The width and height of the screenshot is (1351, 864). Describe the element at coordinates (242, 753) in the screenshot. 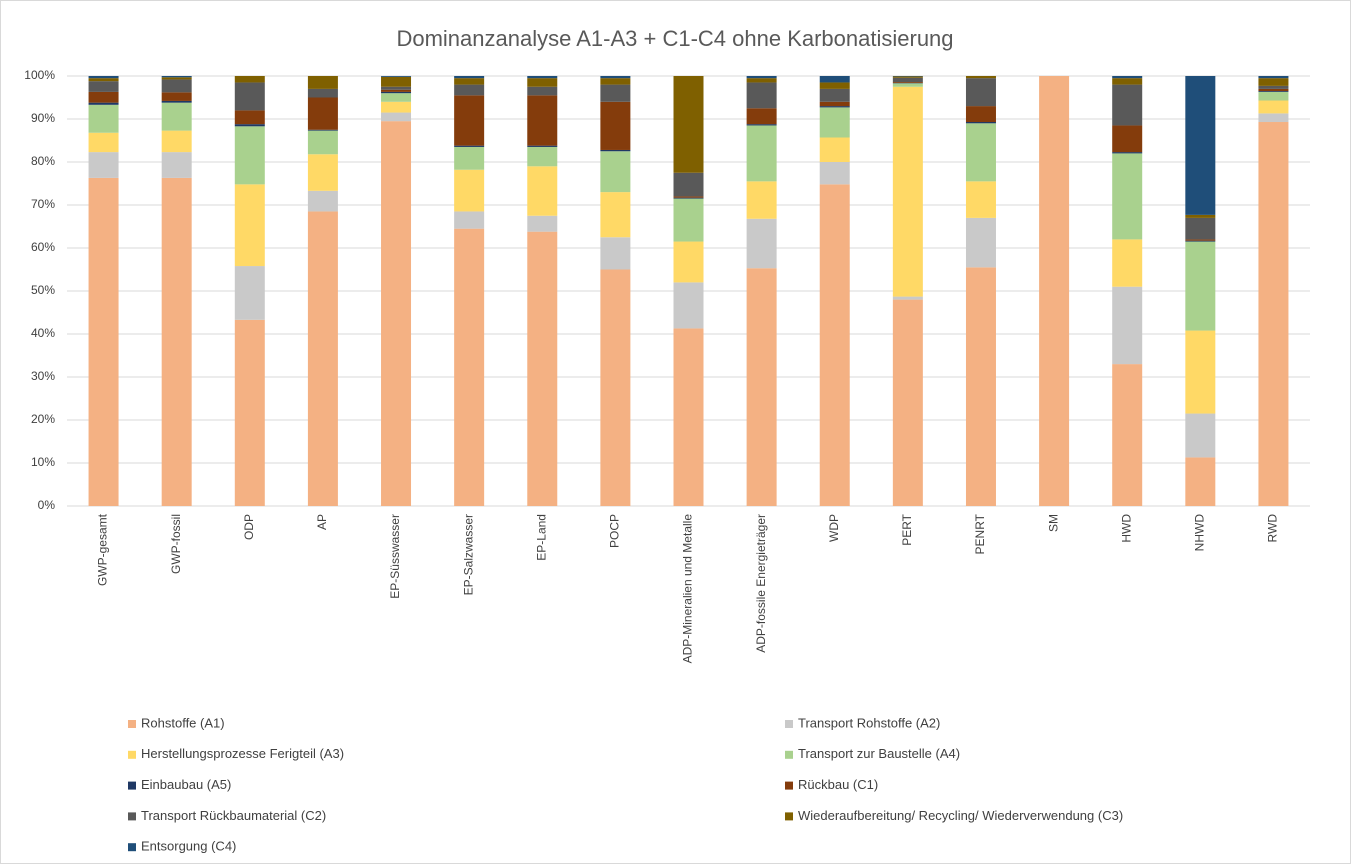

I see `legend-label: Herstellungsprozesse Ferigteil (A3)` at that location.